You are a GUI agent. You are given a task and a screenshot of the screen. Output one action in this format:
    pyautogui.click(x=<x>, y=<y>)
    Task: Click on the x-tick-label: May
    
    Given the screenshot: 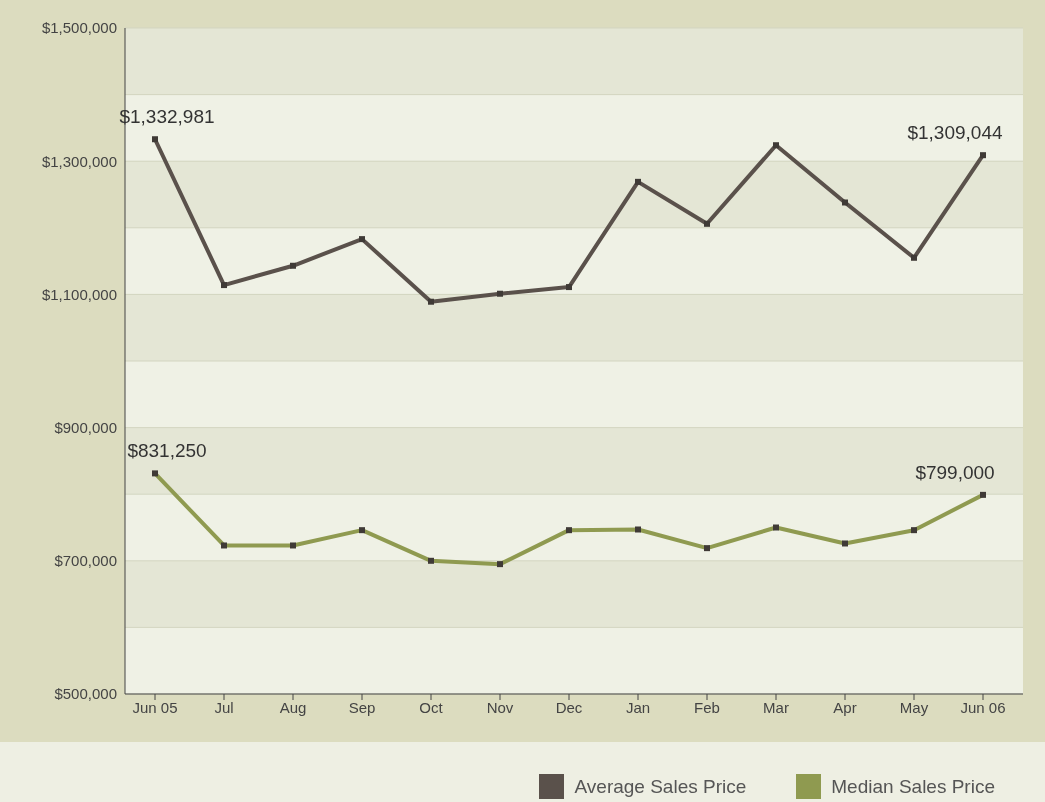 What is the action you would take?
    pyautogui.click(x=914, y=707)
    